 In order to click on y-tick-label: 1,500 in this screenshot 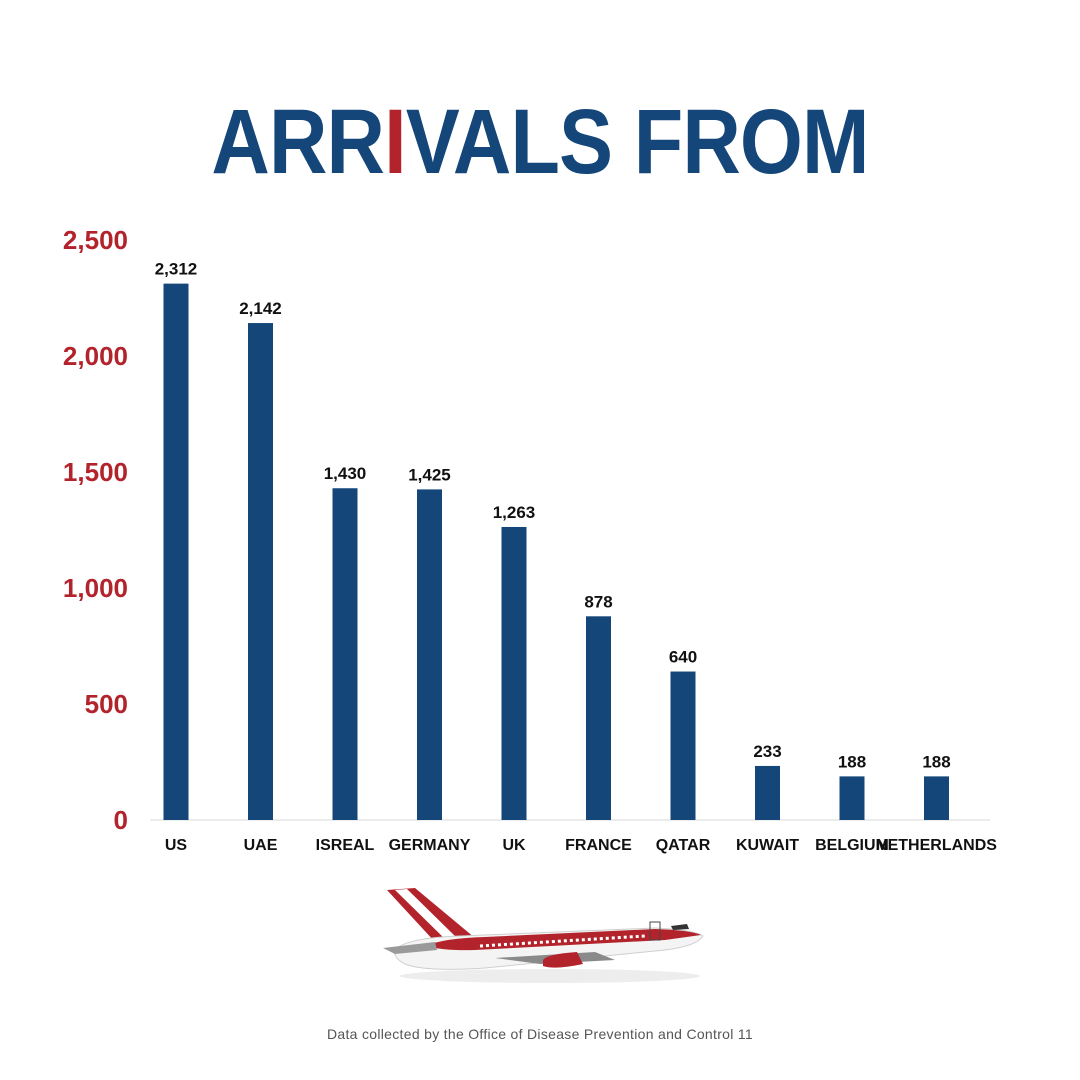, I will do `click(95, 472)`.